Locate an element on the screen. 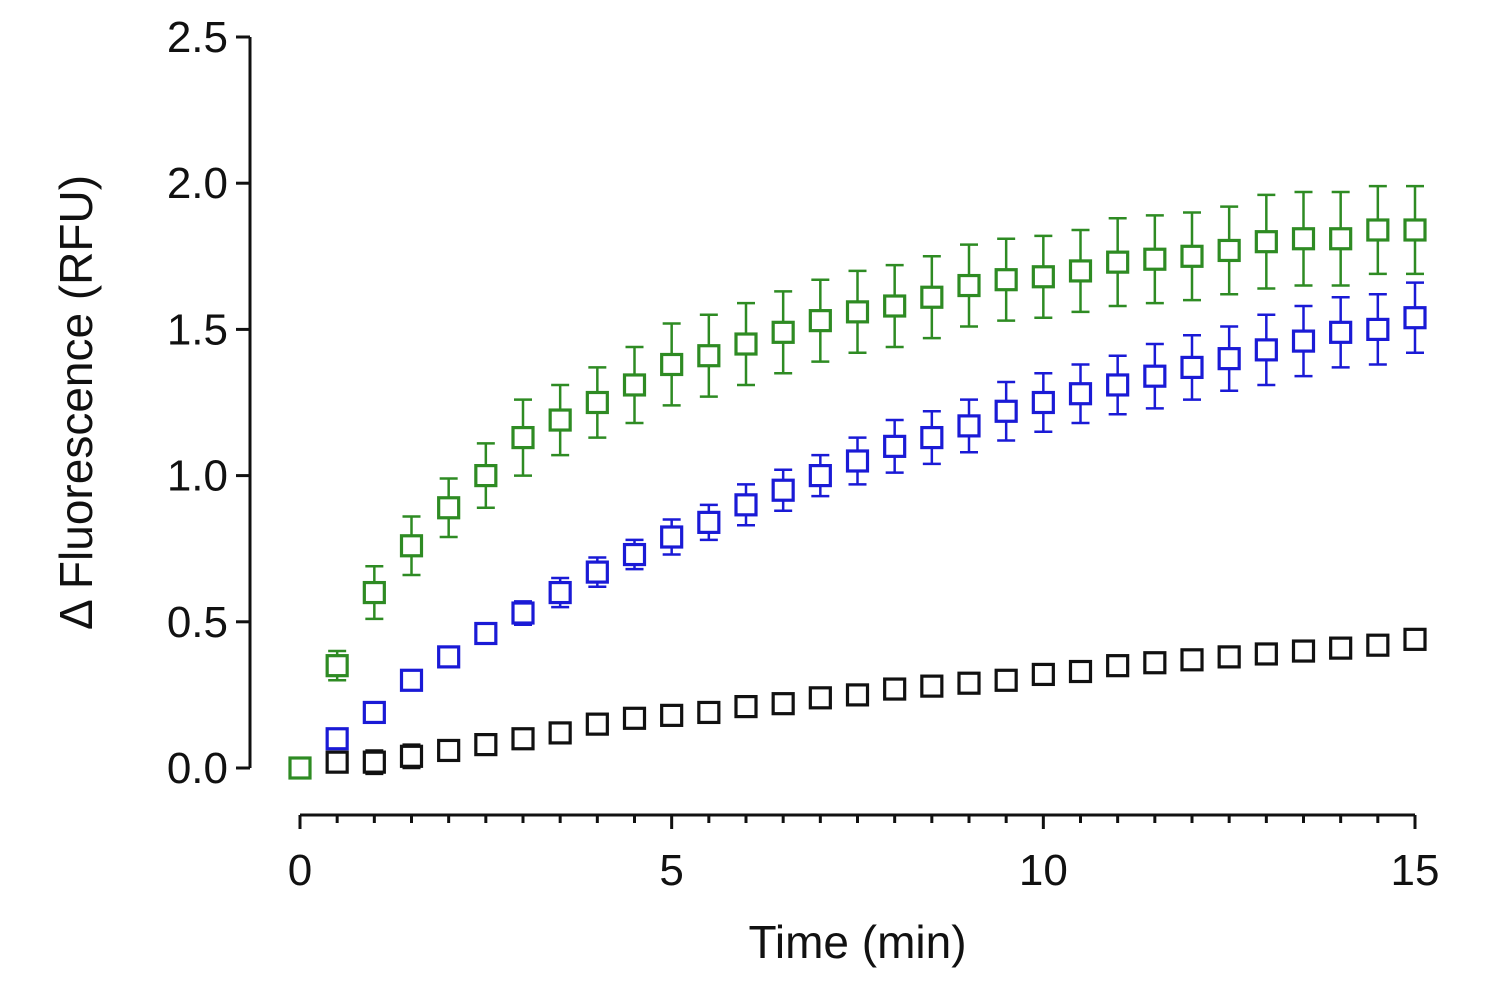  y-tick-label: 1.0 is located at coordinates (197, 476).